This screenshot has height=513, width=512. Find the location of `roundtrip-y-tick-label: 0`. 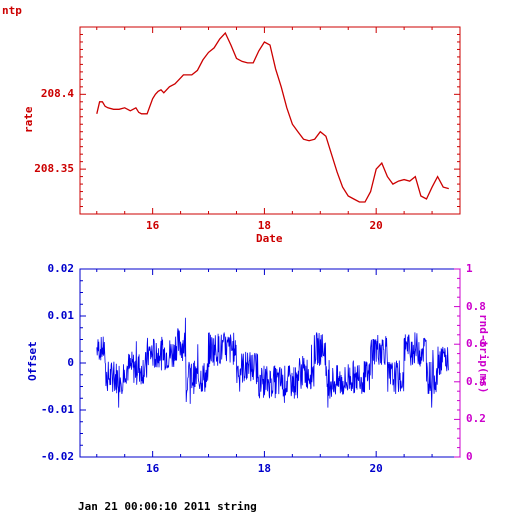

roundtrip-y-tick-label: 0 is located at coordinates (469, 456).